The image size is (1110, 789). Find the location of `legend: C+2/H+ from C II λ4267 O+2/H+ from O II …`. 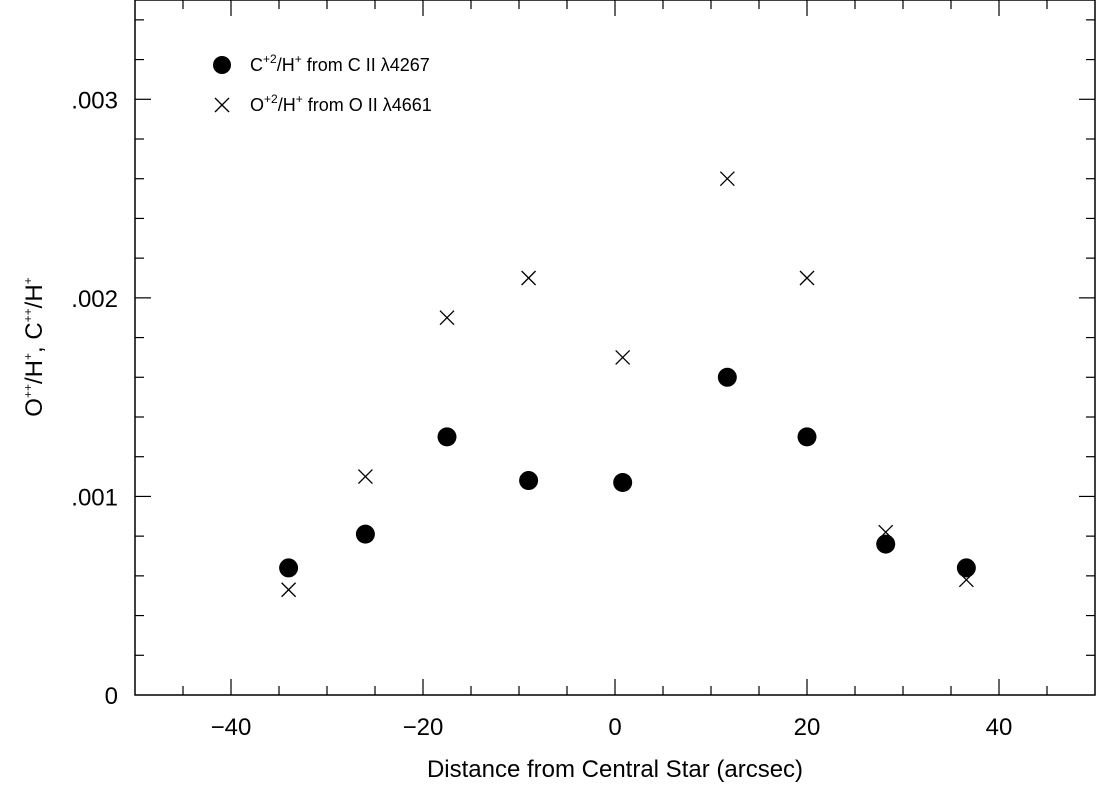

legend: C+2/H+ from C II λ4267 O+2/H+ from O II … is located at coordinates (322, 83).